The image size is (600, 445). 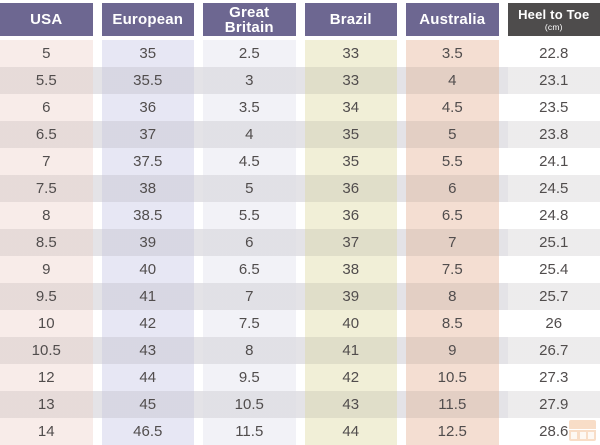 I want to click on cell-heel-to-toe: 24.1, so click(x=553, y=161).